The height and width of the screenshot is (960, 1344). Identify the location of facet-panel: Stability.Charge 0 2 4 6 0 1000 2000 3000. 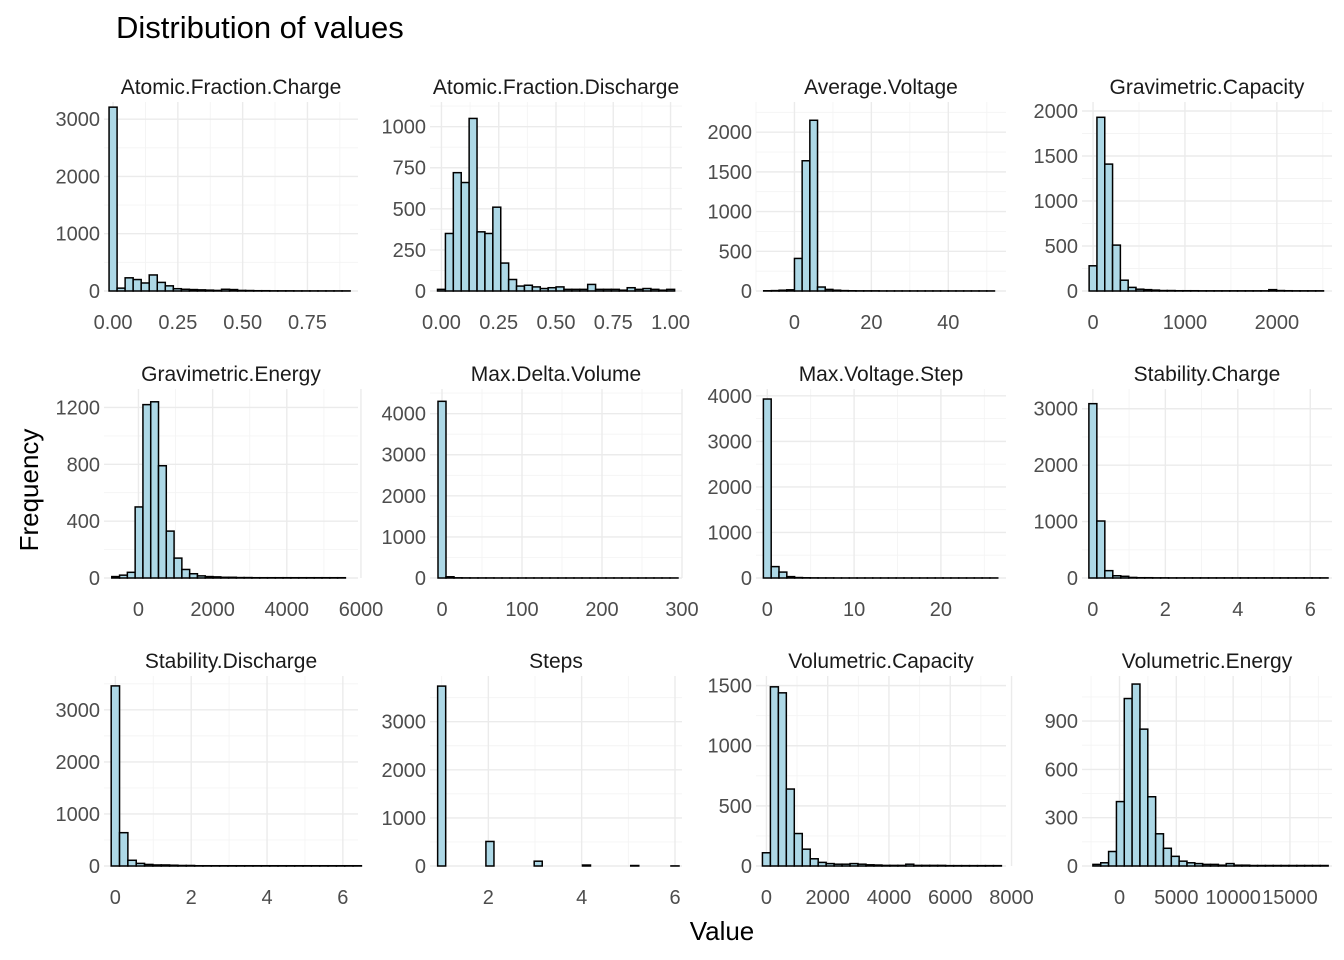
(1183, 492).